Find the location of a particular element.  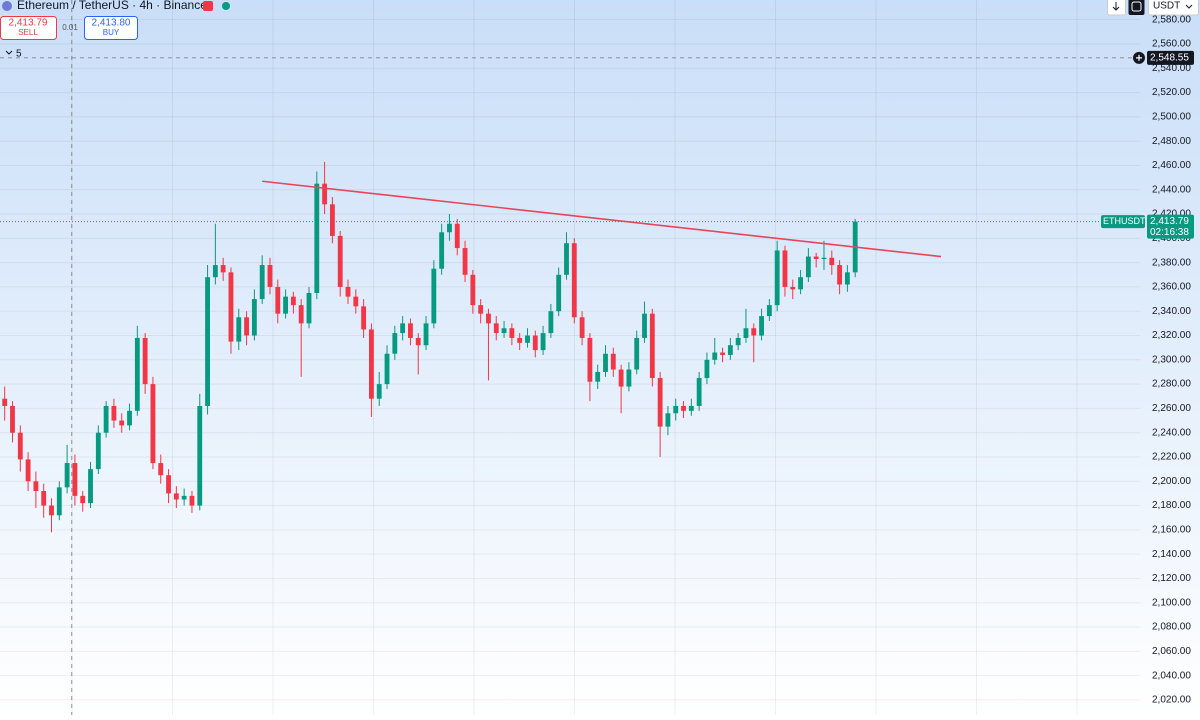

crosshair-price: 2,548.55 is located at coordinates (1169, 58).